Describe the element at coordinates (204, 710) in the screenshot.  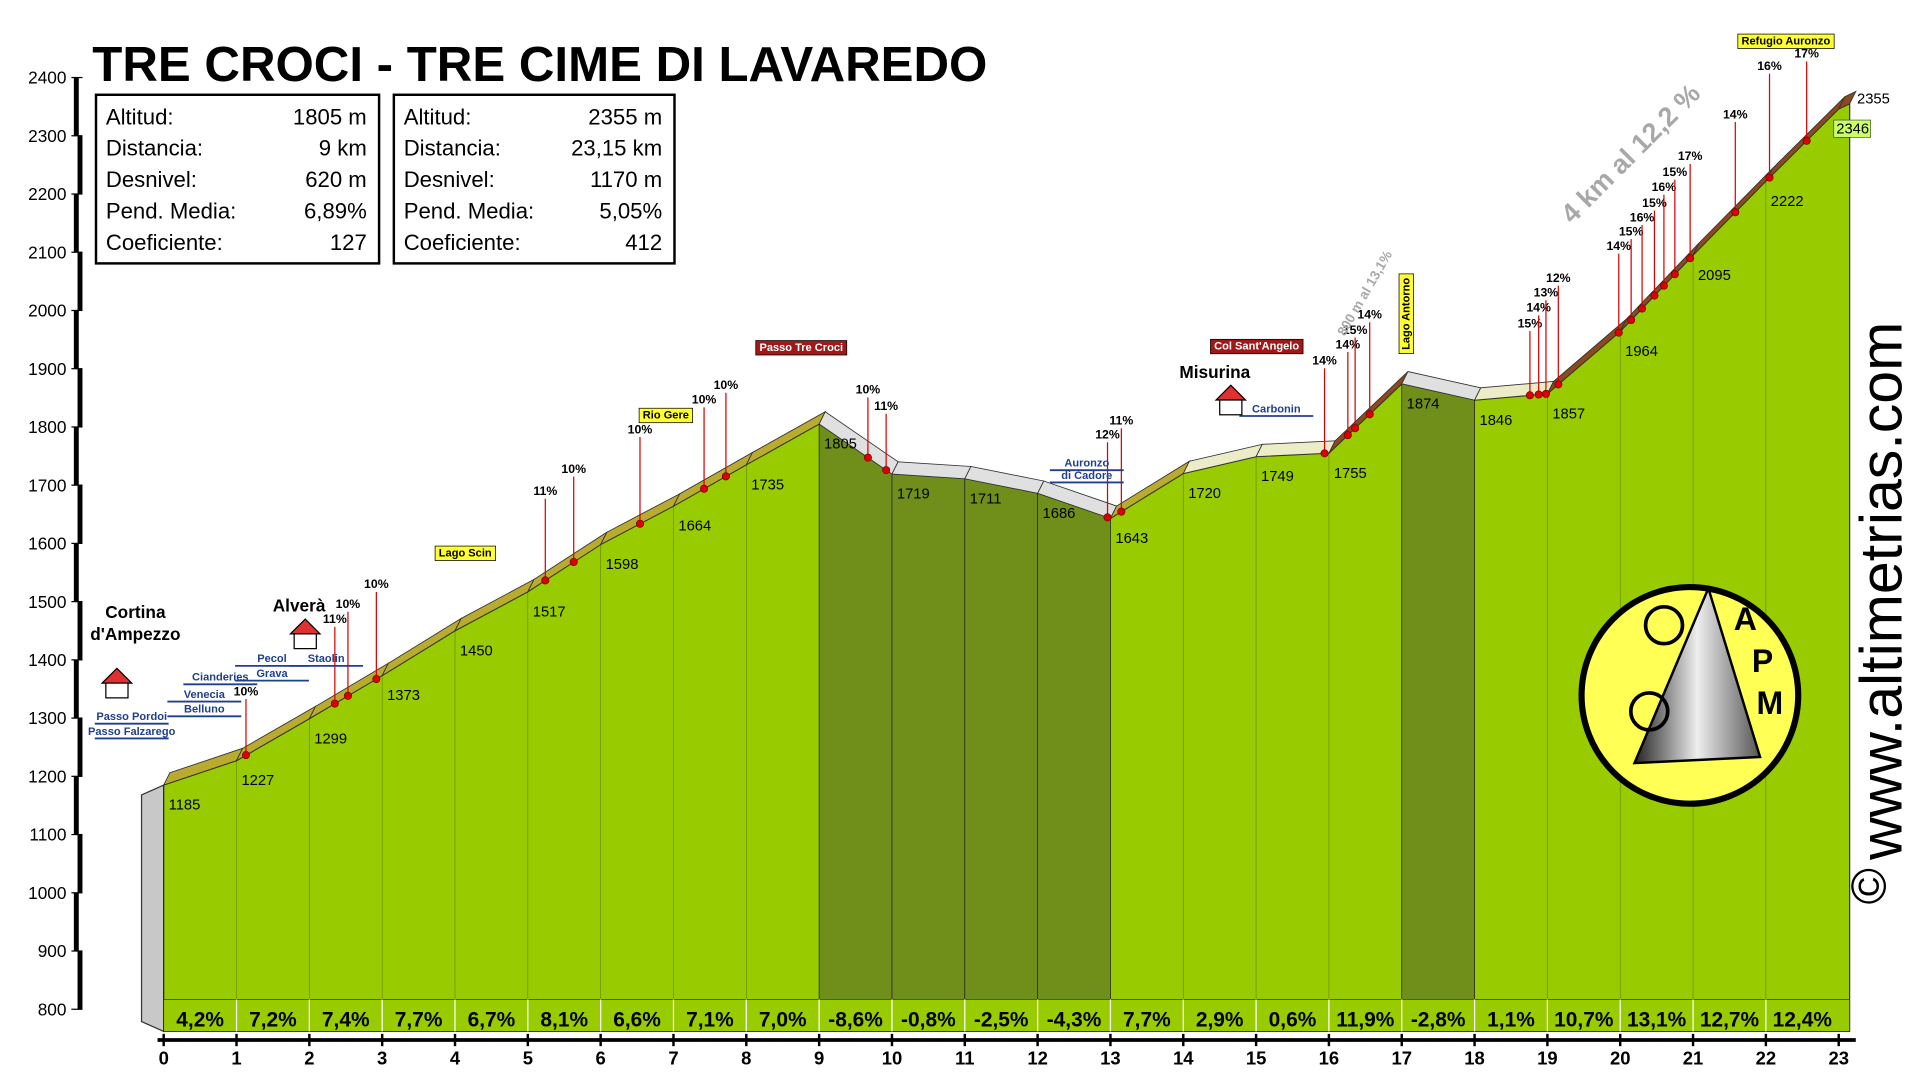
I see `annotation: Belluno` at that location.